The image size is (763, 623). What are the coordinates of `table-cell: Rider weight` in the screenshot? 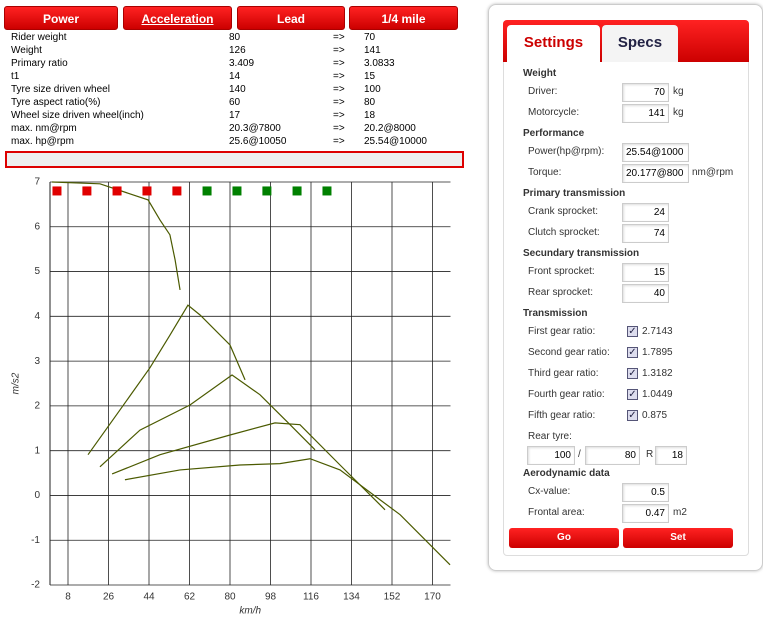 It's located at (39, 37).